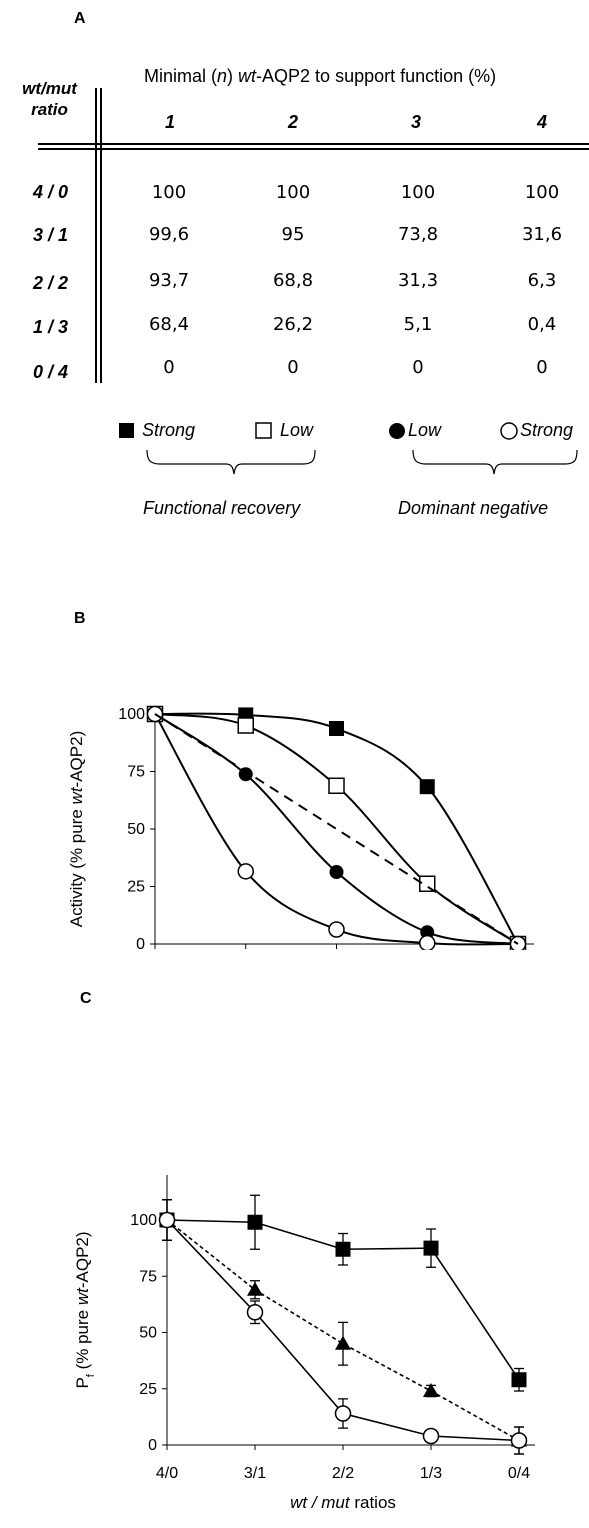 The width and height of the screenshot is (589, 1528). What do you see at coordinates (222, 508) in the screenshot?
I see `legend-group-functional: Functional recovery` at bounding box center [222, 508].